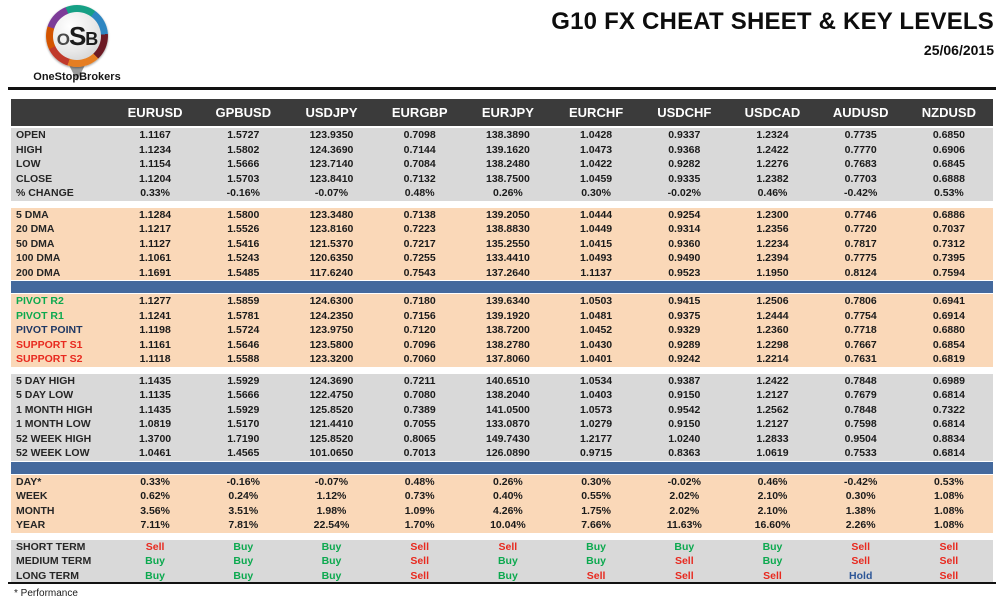  Describe the element at coordinates (31, 525) in the screenshot. I see `row-label: YEAR` at that location.